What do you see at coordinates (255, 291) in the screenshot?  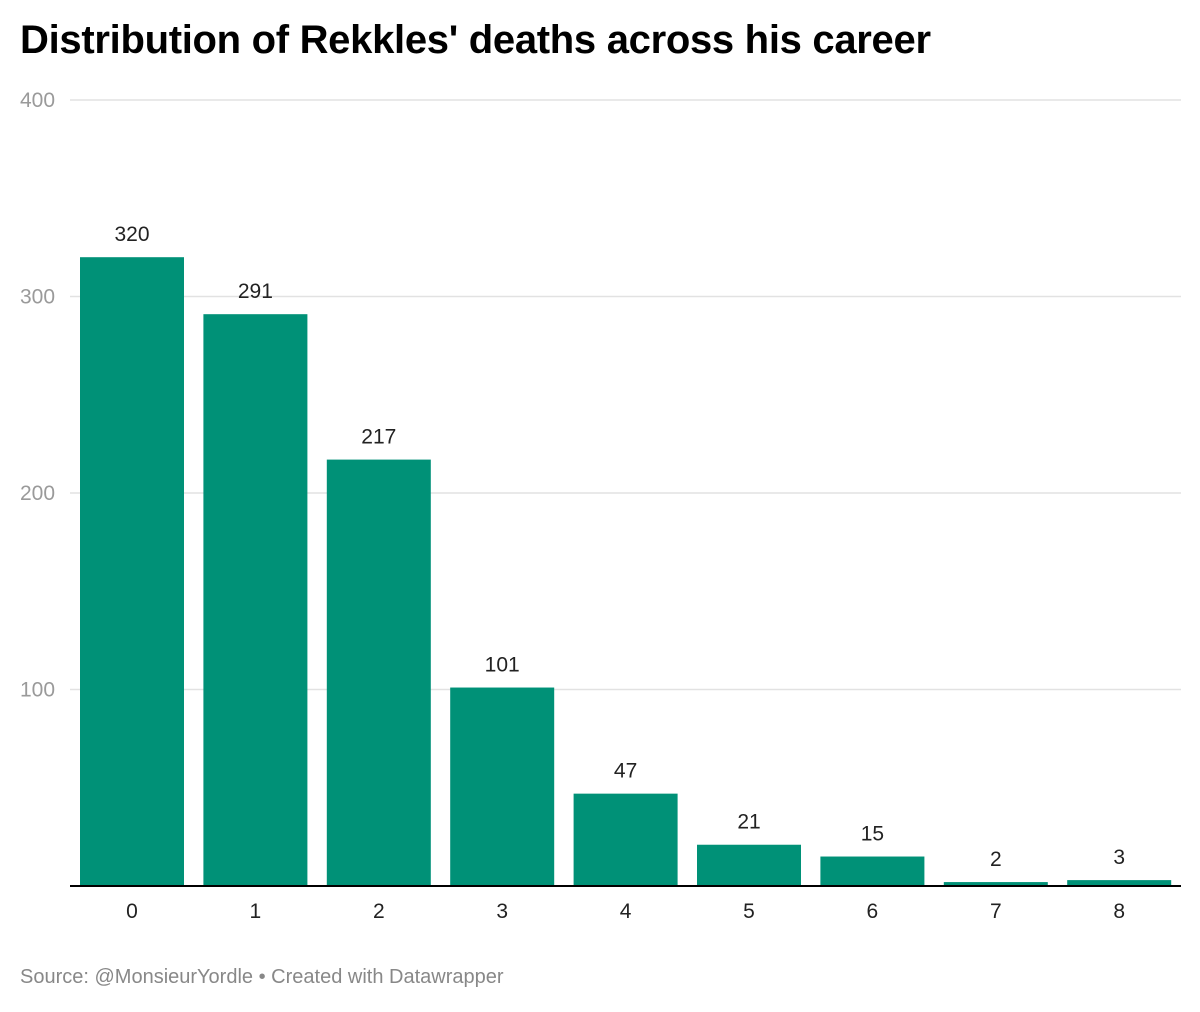 I see `value-label-1: 291` at bounding box center [255, 291].